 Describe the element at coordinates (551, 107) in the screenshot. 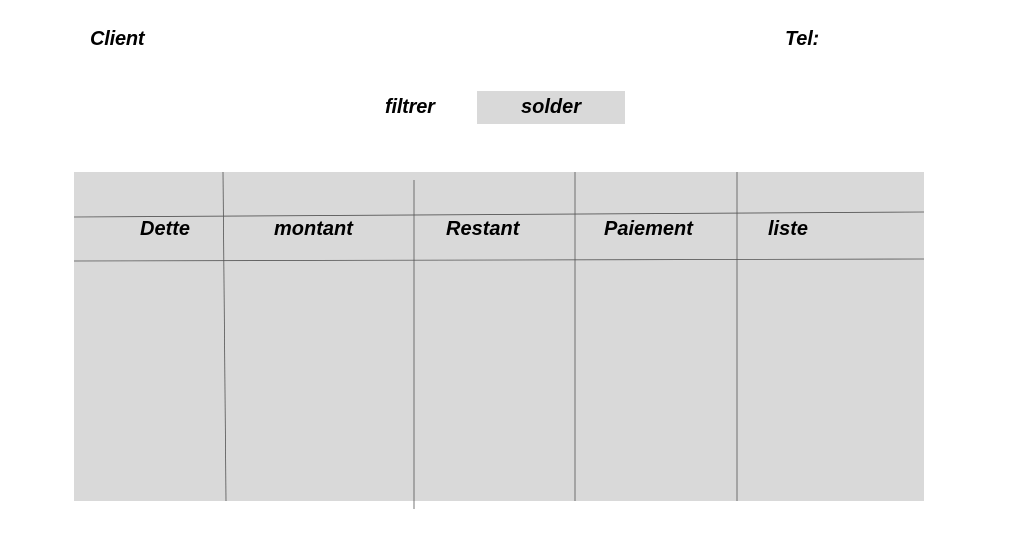

I see `solder-button: solder` at that location.